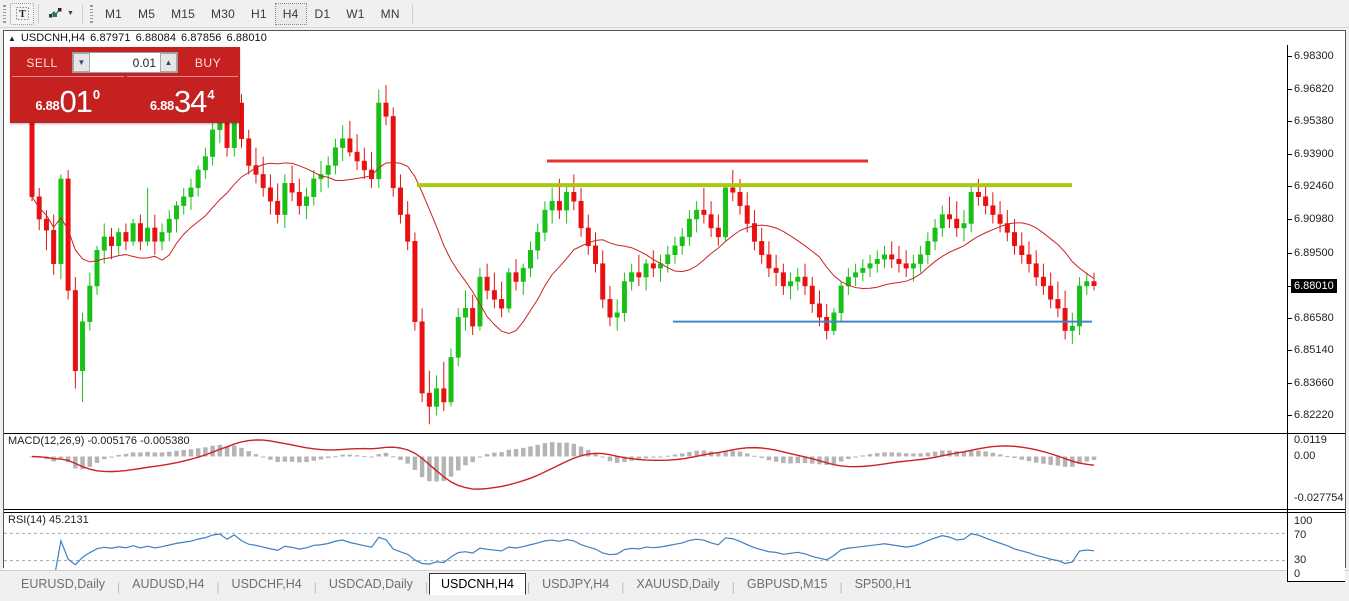 This screenshot has width=1349, height=601. Describe the element at coordinates (201, 38) in the screenshot. I see `chart-low-value: 6.87856` at that location.